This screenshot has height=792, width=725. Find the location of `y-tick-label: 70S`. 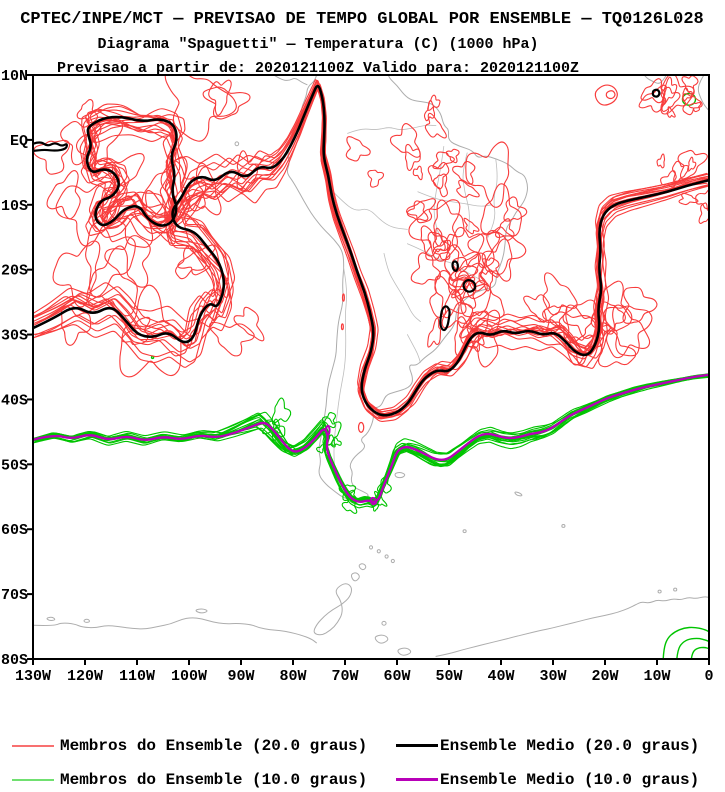

y-tick-label: 70S is located at coordinates (14, 595).